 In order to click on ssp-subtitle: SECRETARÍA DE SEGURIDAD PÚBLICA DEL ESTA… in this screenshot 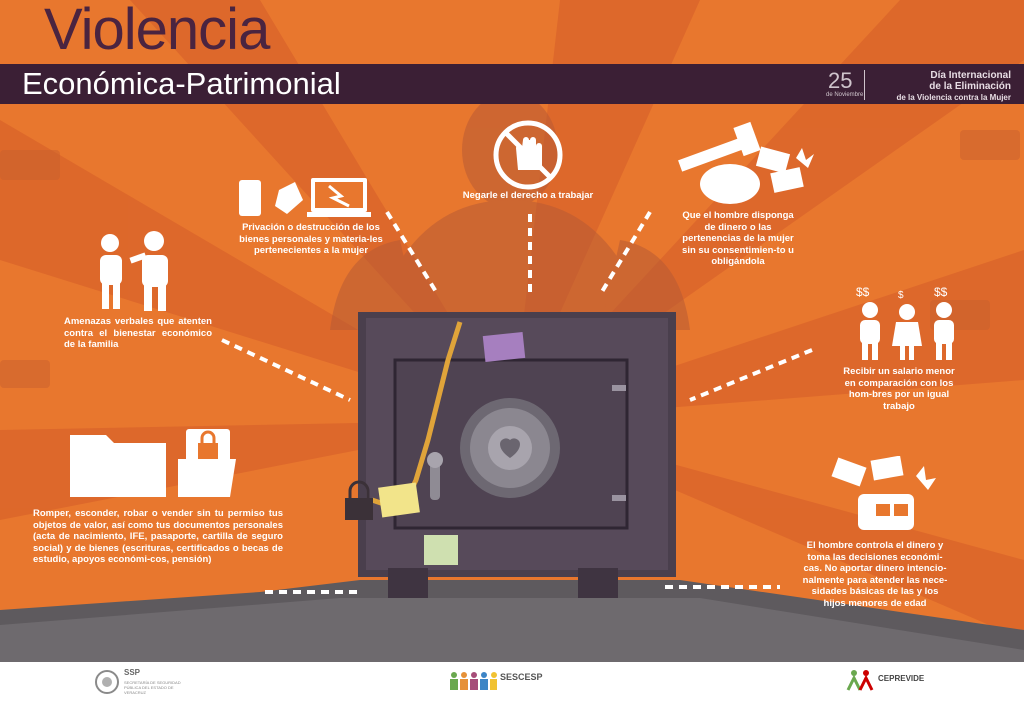, I will do `click(152, 687)`.